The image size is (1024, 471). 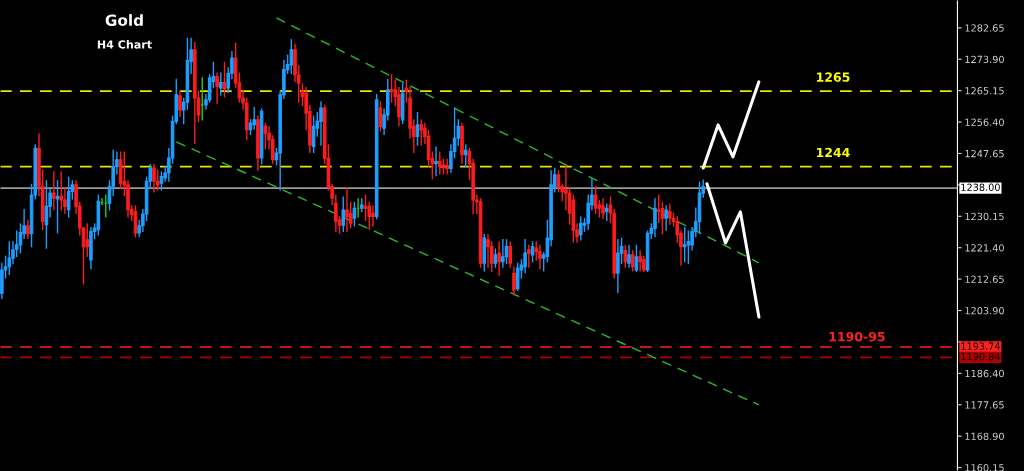 I want to click on annotation: 1244, so click(x=833, y=152).